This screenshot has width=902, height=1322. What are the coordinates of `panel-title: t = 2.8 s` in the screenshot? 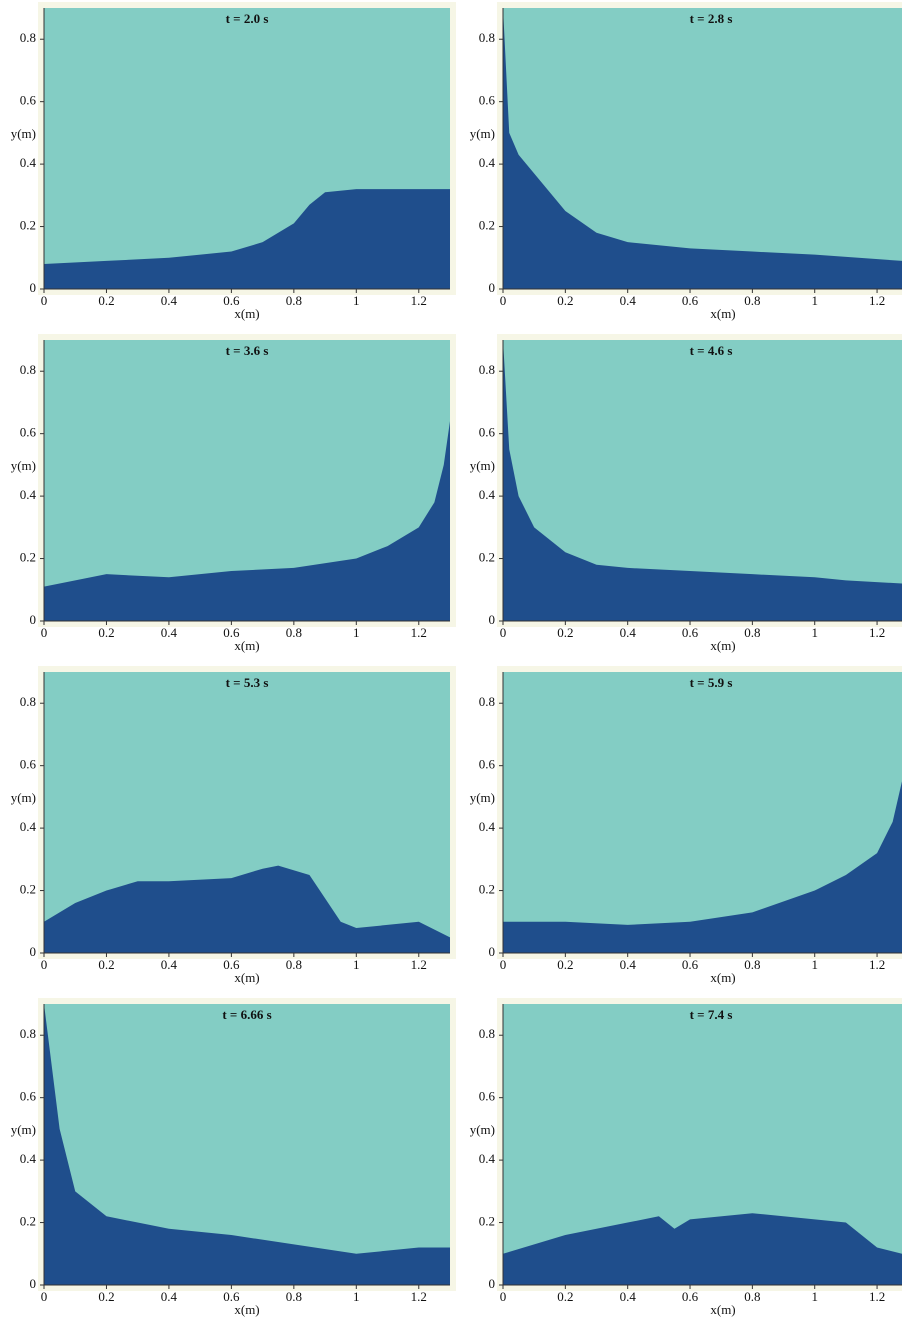 It's located at (711, 18).